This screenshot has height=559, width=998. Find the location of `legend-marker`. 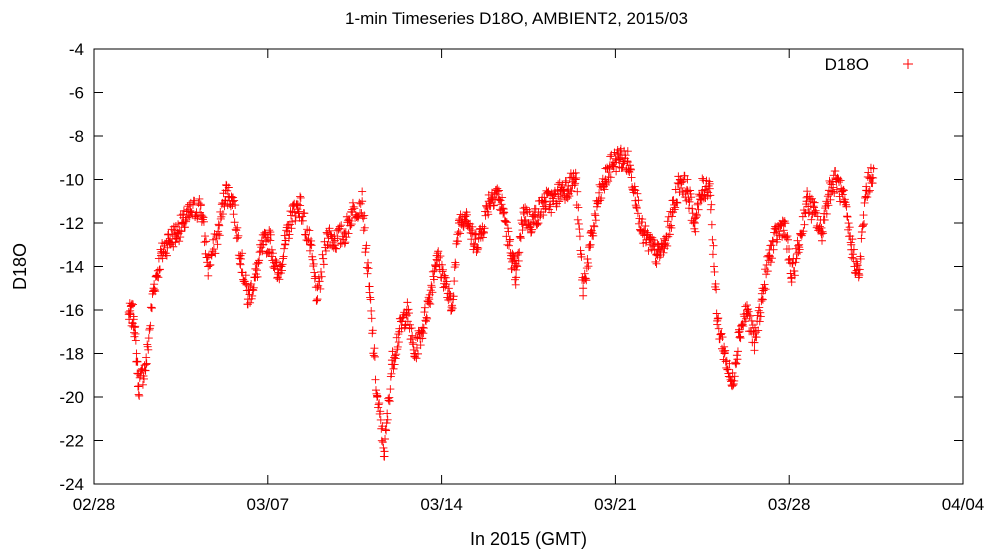

legend-marker is located at coordinates (908, 64).